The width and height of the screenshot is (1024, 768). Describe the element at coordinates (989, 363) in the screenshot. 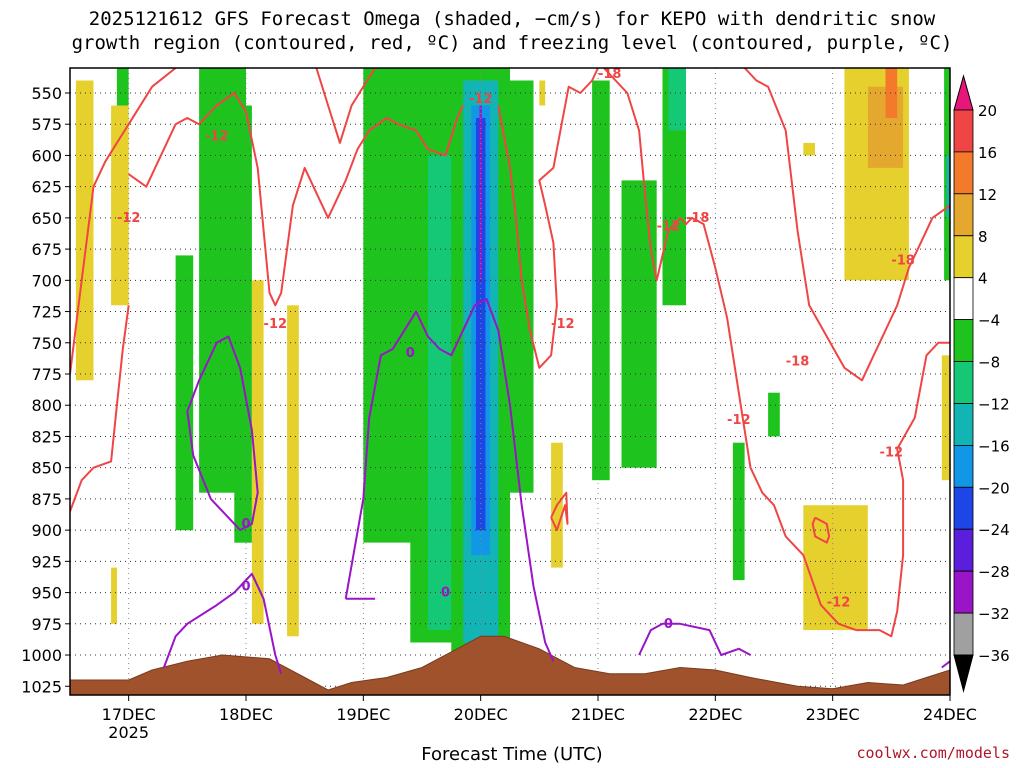

I see `colorbar-label: −8` at that location.